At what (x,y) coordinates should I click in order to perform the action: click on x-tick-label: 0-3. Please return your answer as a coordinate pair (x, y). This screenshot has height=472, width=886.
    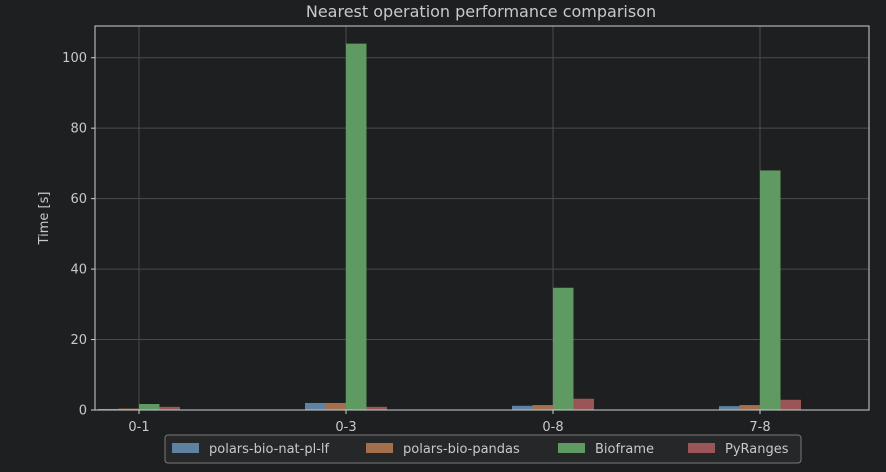
    Looking at the image, I should click on (345, 427).